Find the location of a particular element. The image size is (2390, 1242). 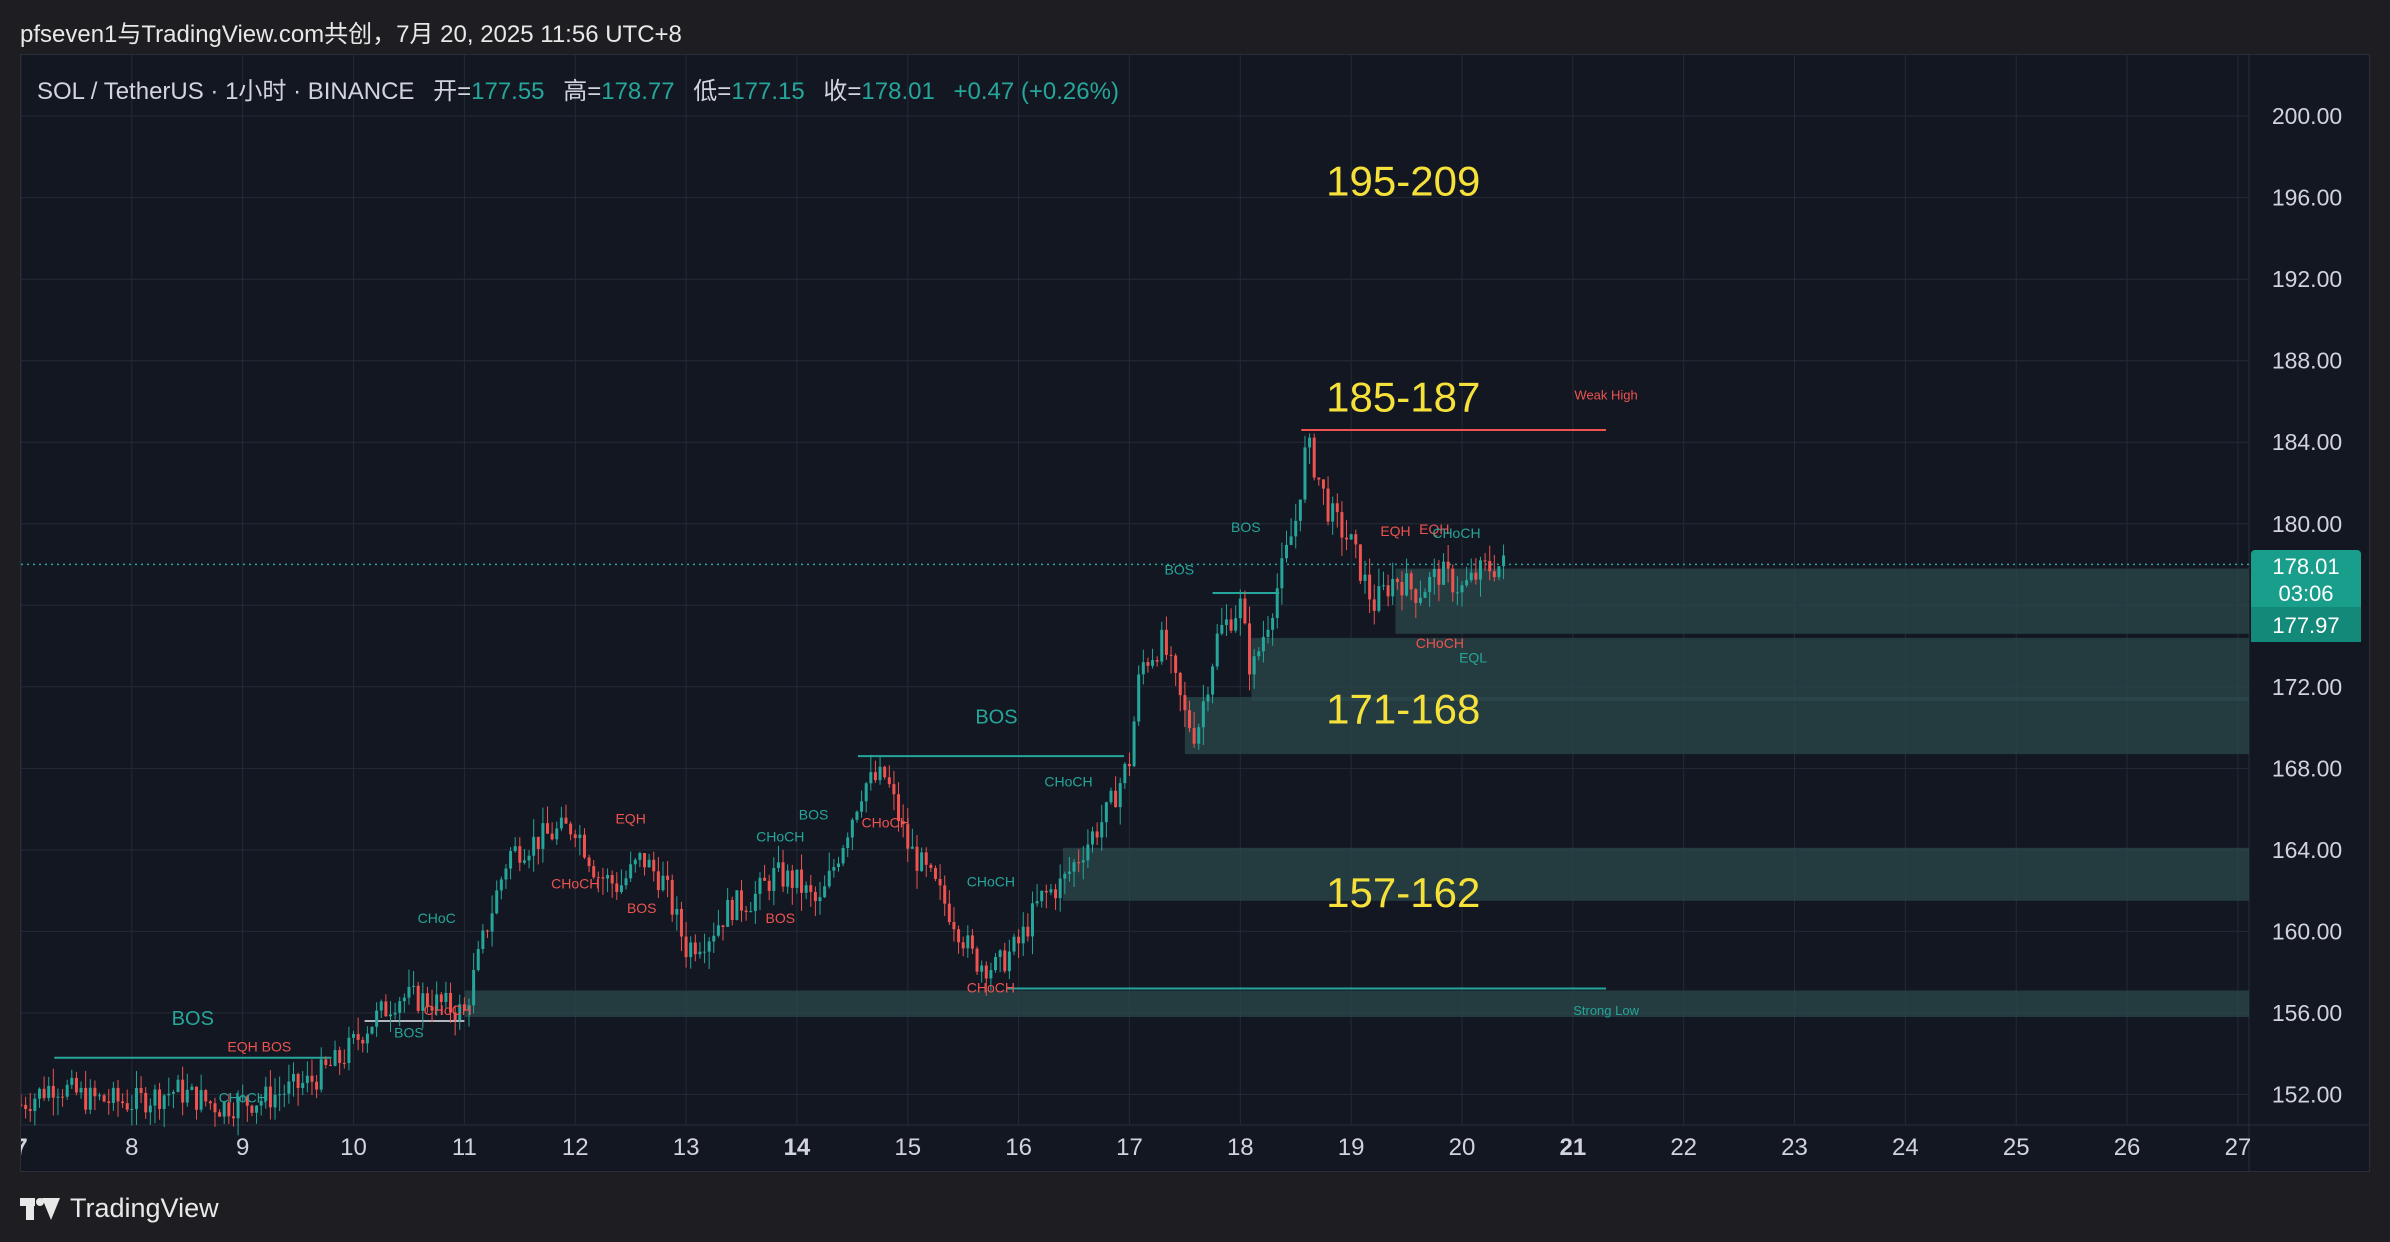

target-zone-label: 185-187 is located at coordinates (1403, 397).